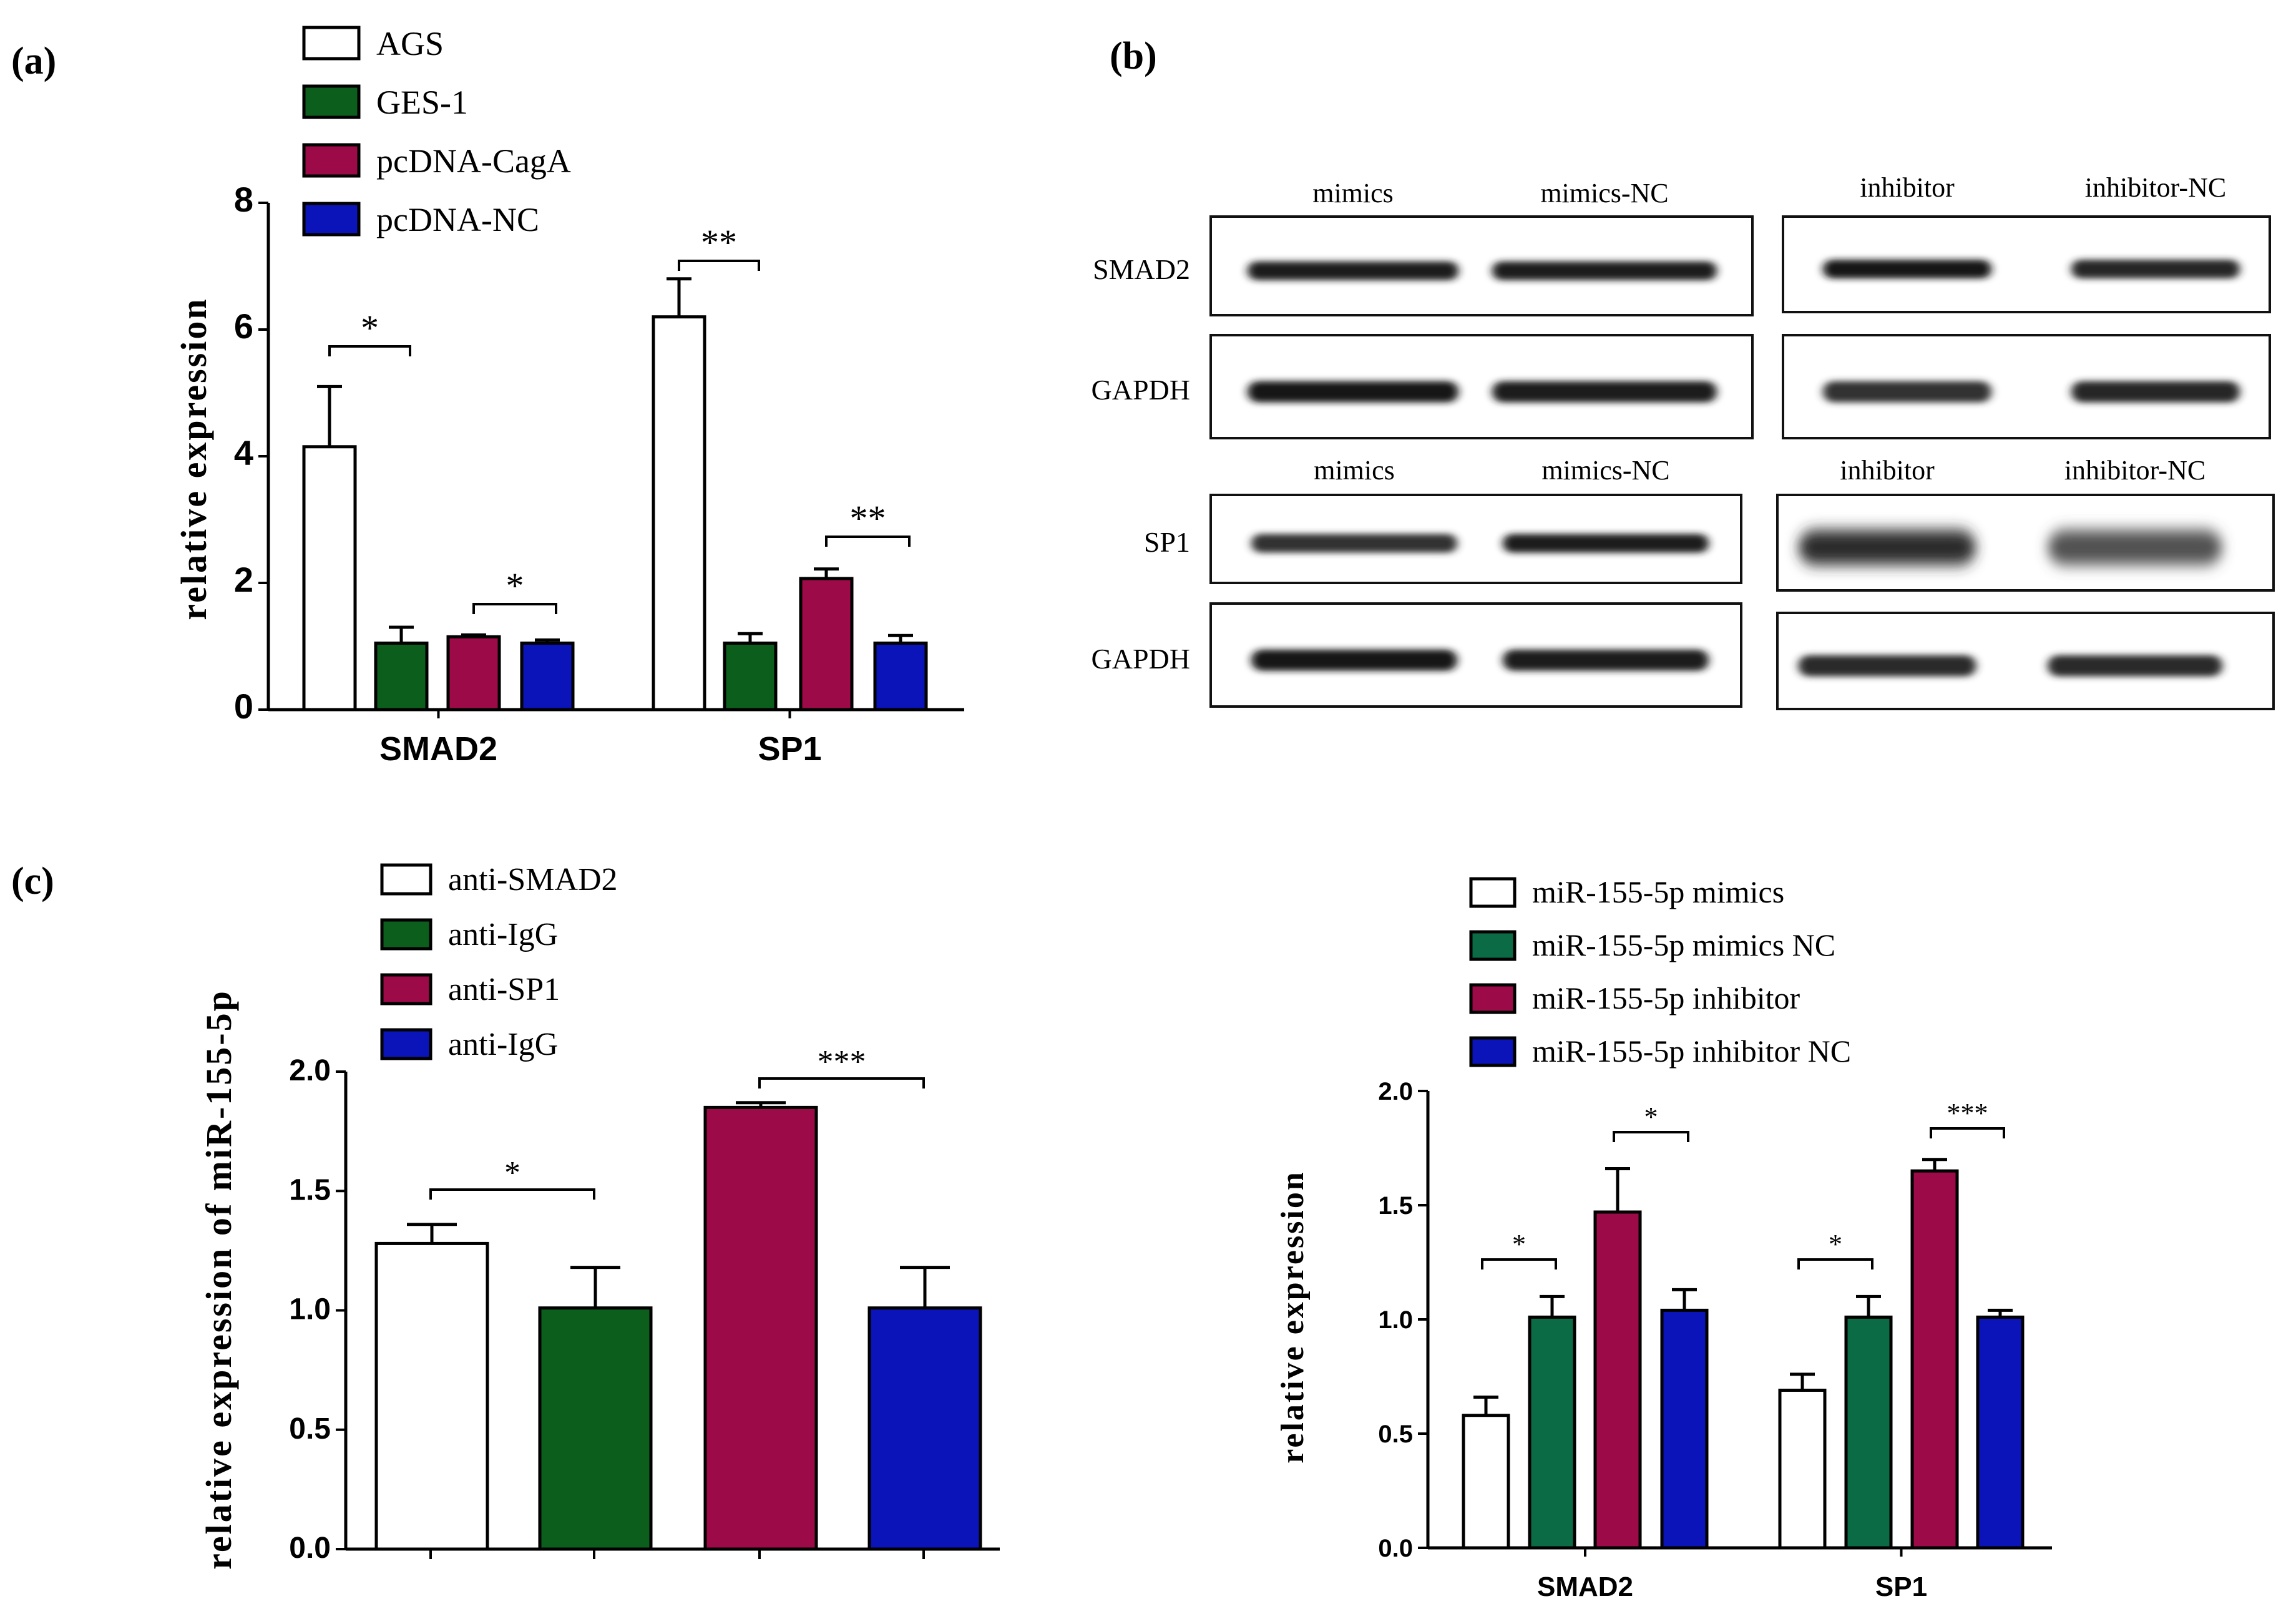 The width and height of the screenshot is (2291, 1624). Describe the element at coordinates (1835, 1263) in the screenshot. I see `c2-significance-2-bracket` at that location.